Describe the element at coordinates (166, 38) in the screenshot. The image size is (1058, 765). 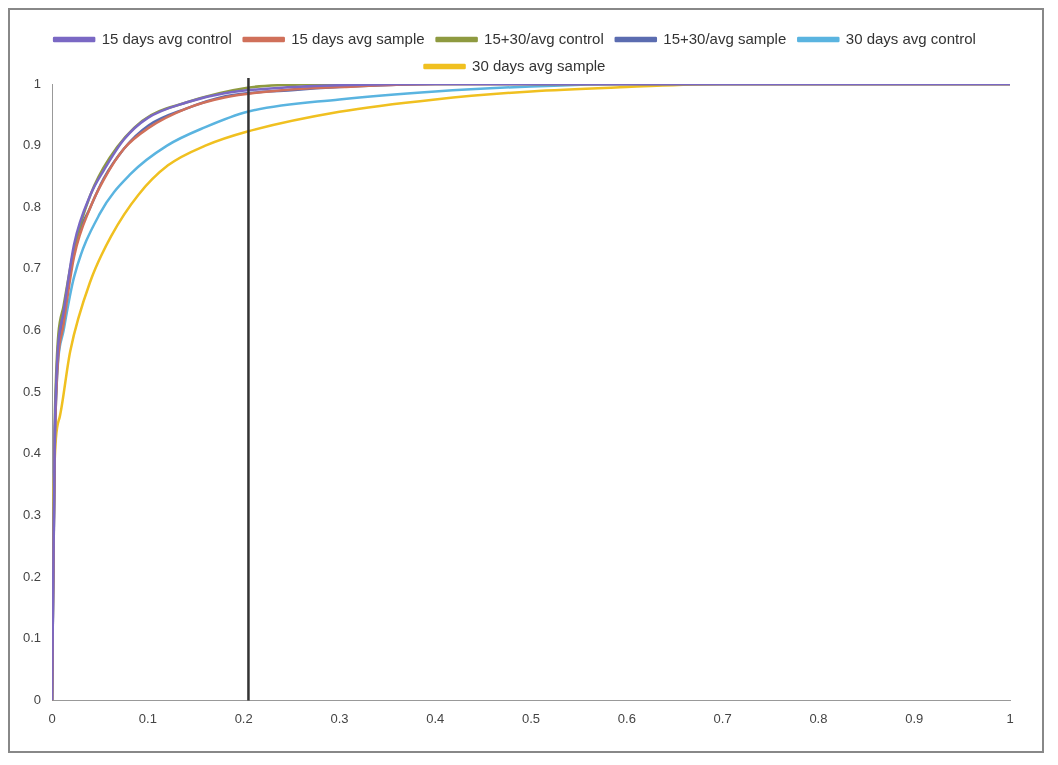
I see `legend-label: 15 days avg control` at that location.